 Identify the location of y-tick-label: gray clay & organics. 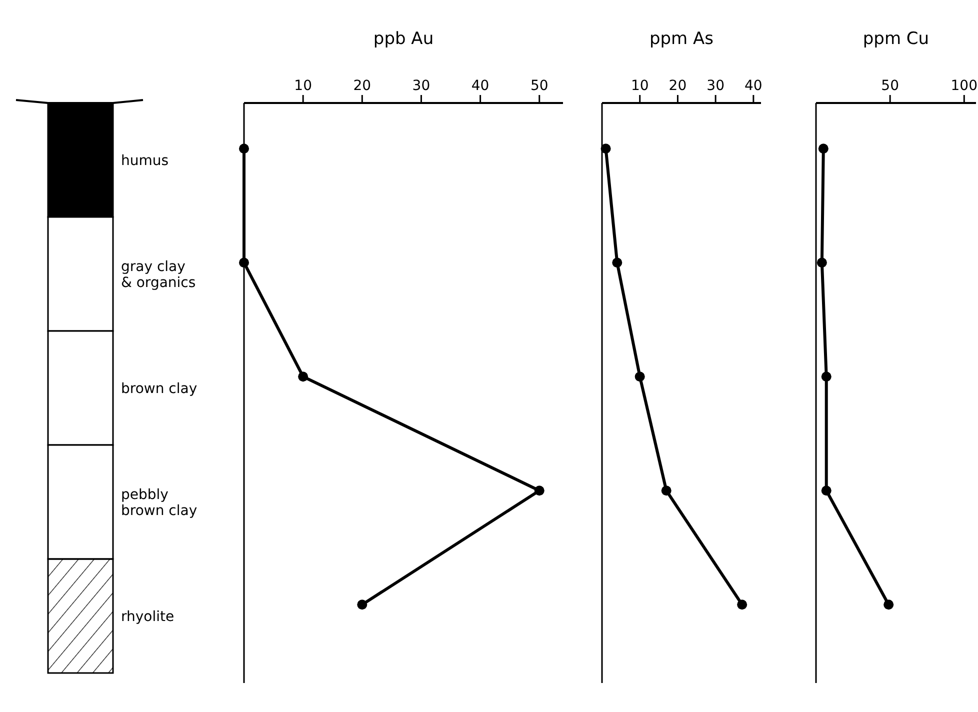
(158, 275).